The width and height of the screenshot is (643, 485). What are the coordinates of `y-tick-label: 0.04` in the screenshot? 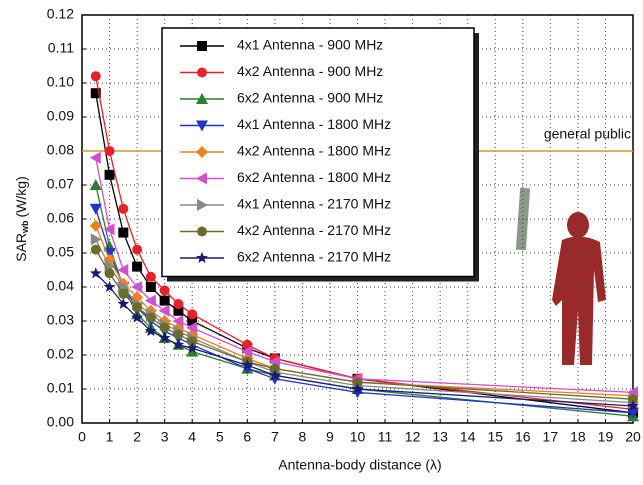 It's located at (60, 286).